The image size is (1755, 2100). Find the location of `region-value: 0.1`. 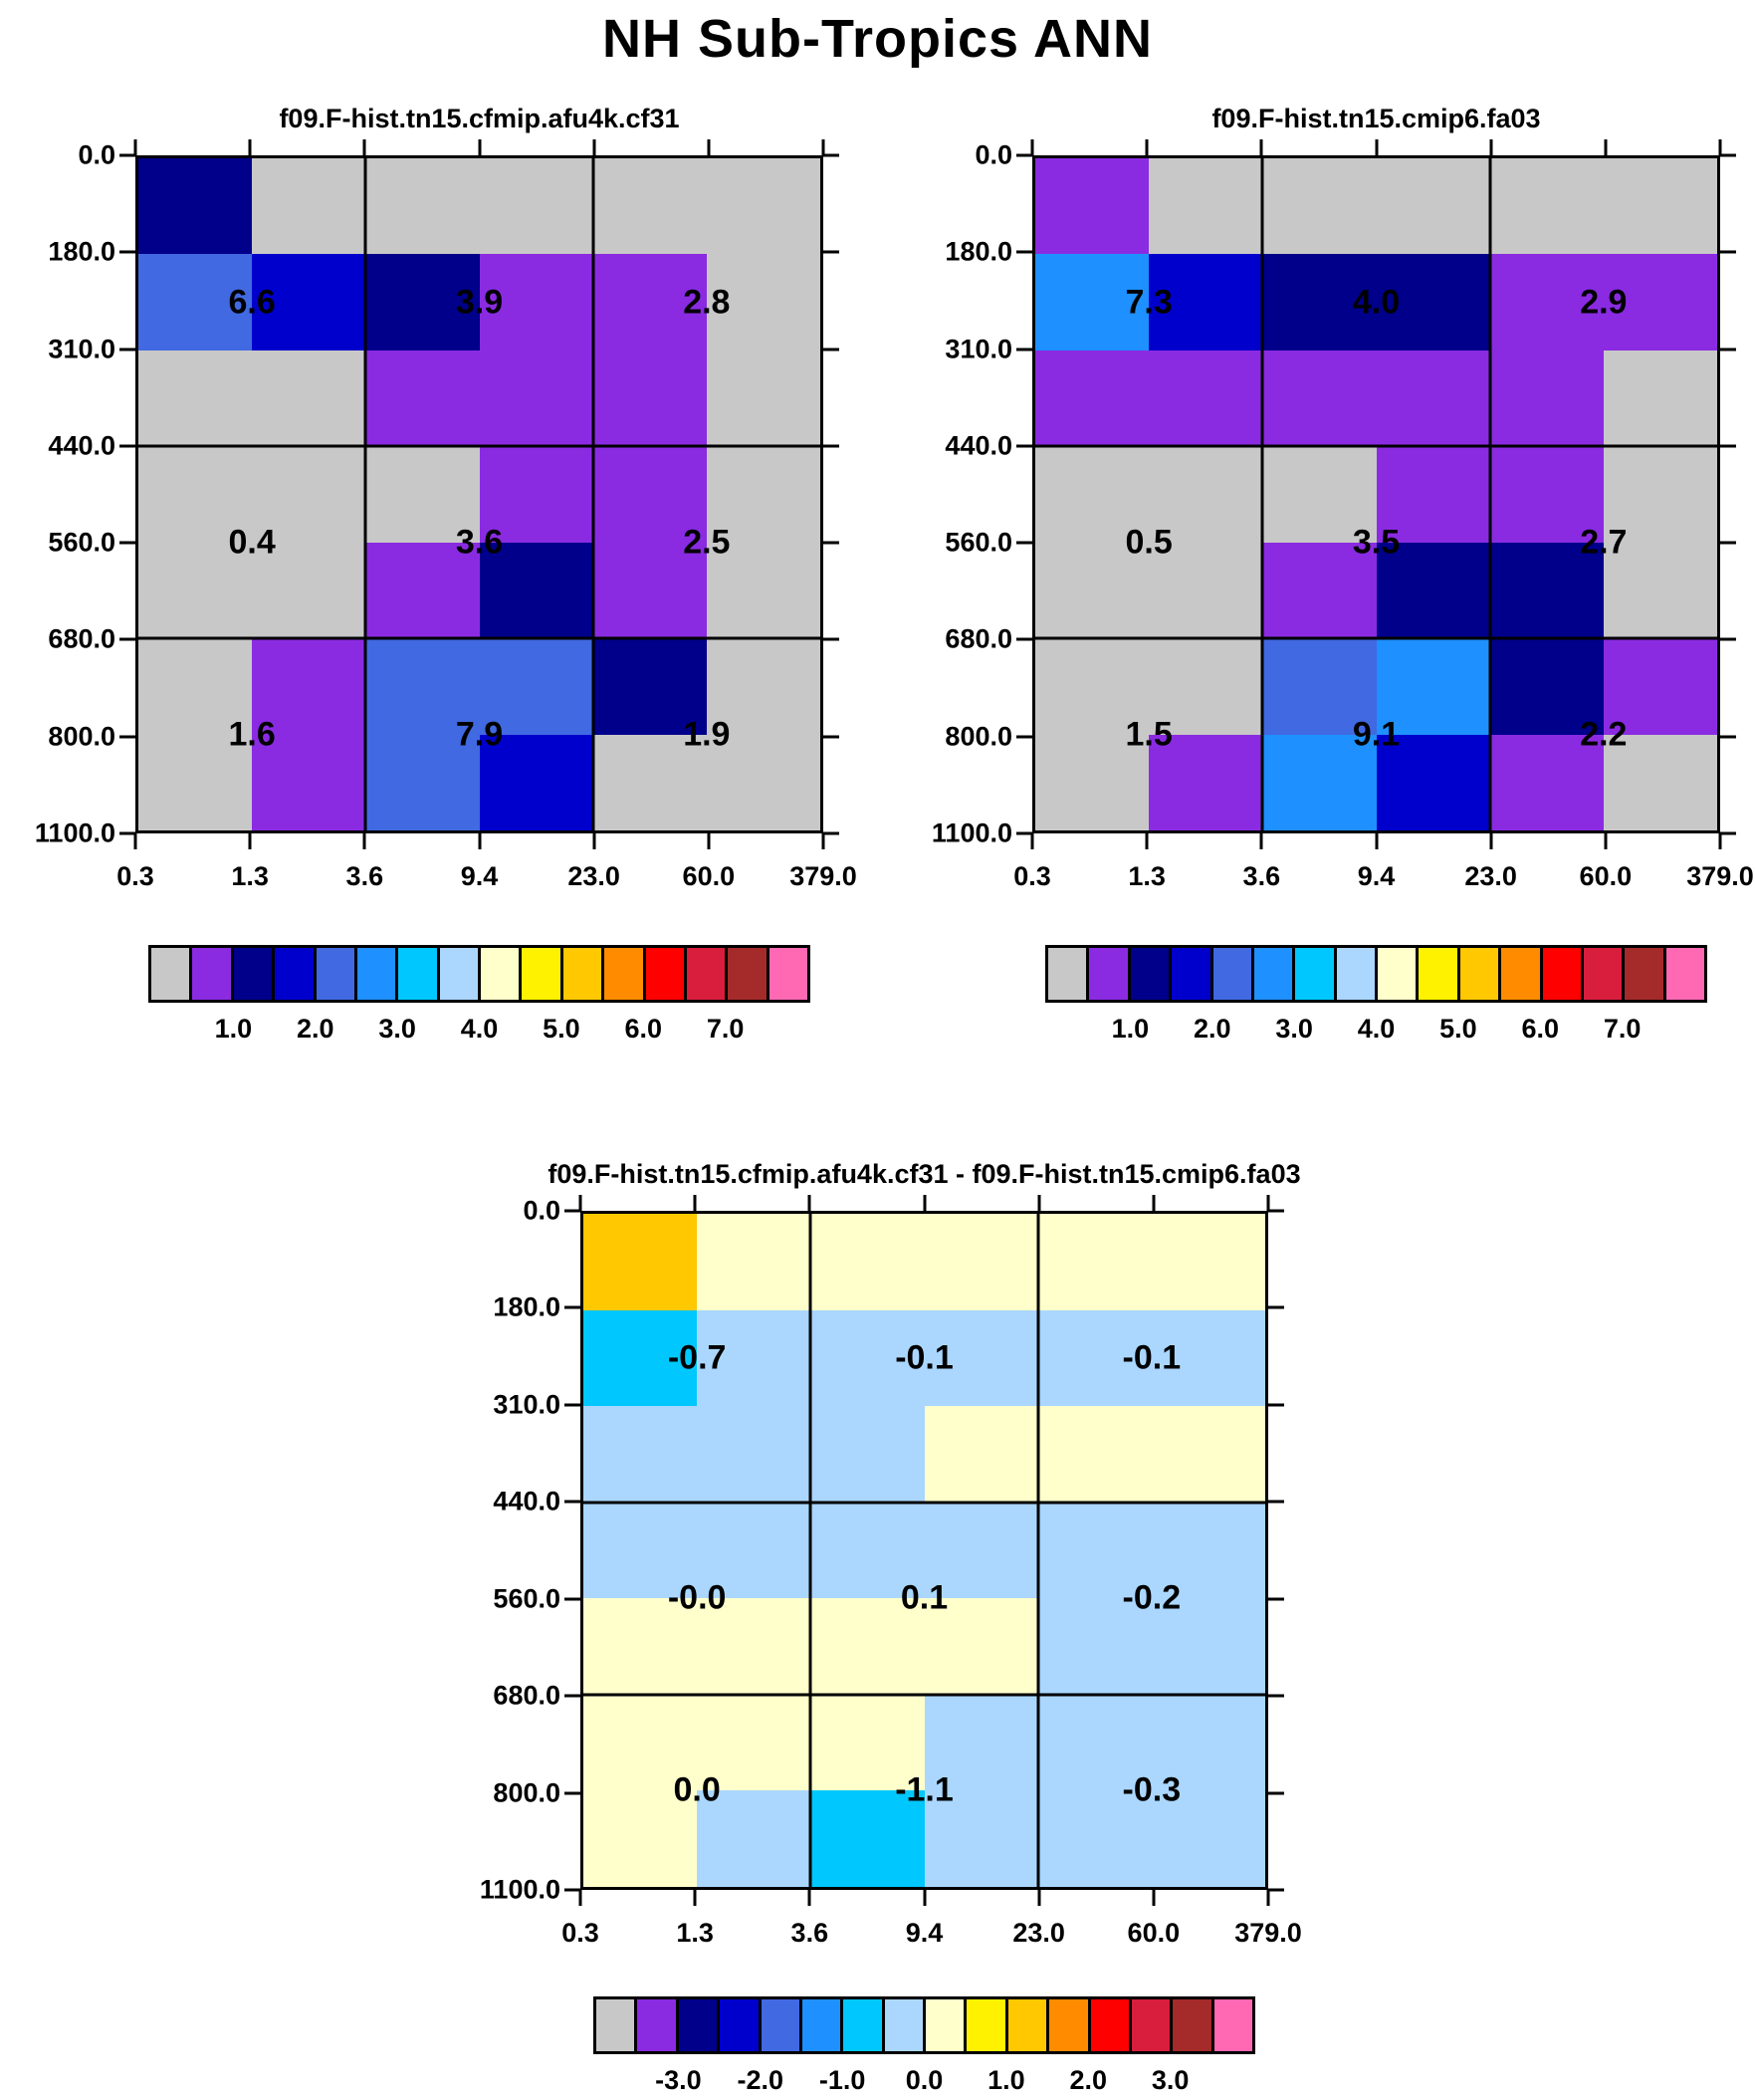

region-value: 0.1 is located at coordinates (924, 1597).